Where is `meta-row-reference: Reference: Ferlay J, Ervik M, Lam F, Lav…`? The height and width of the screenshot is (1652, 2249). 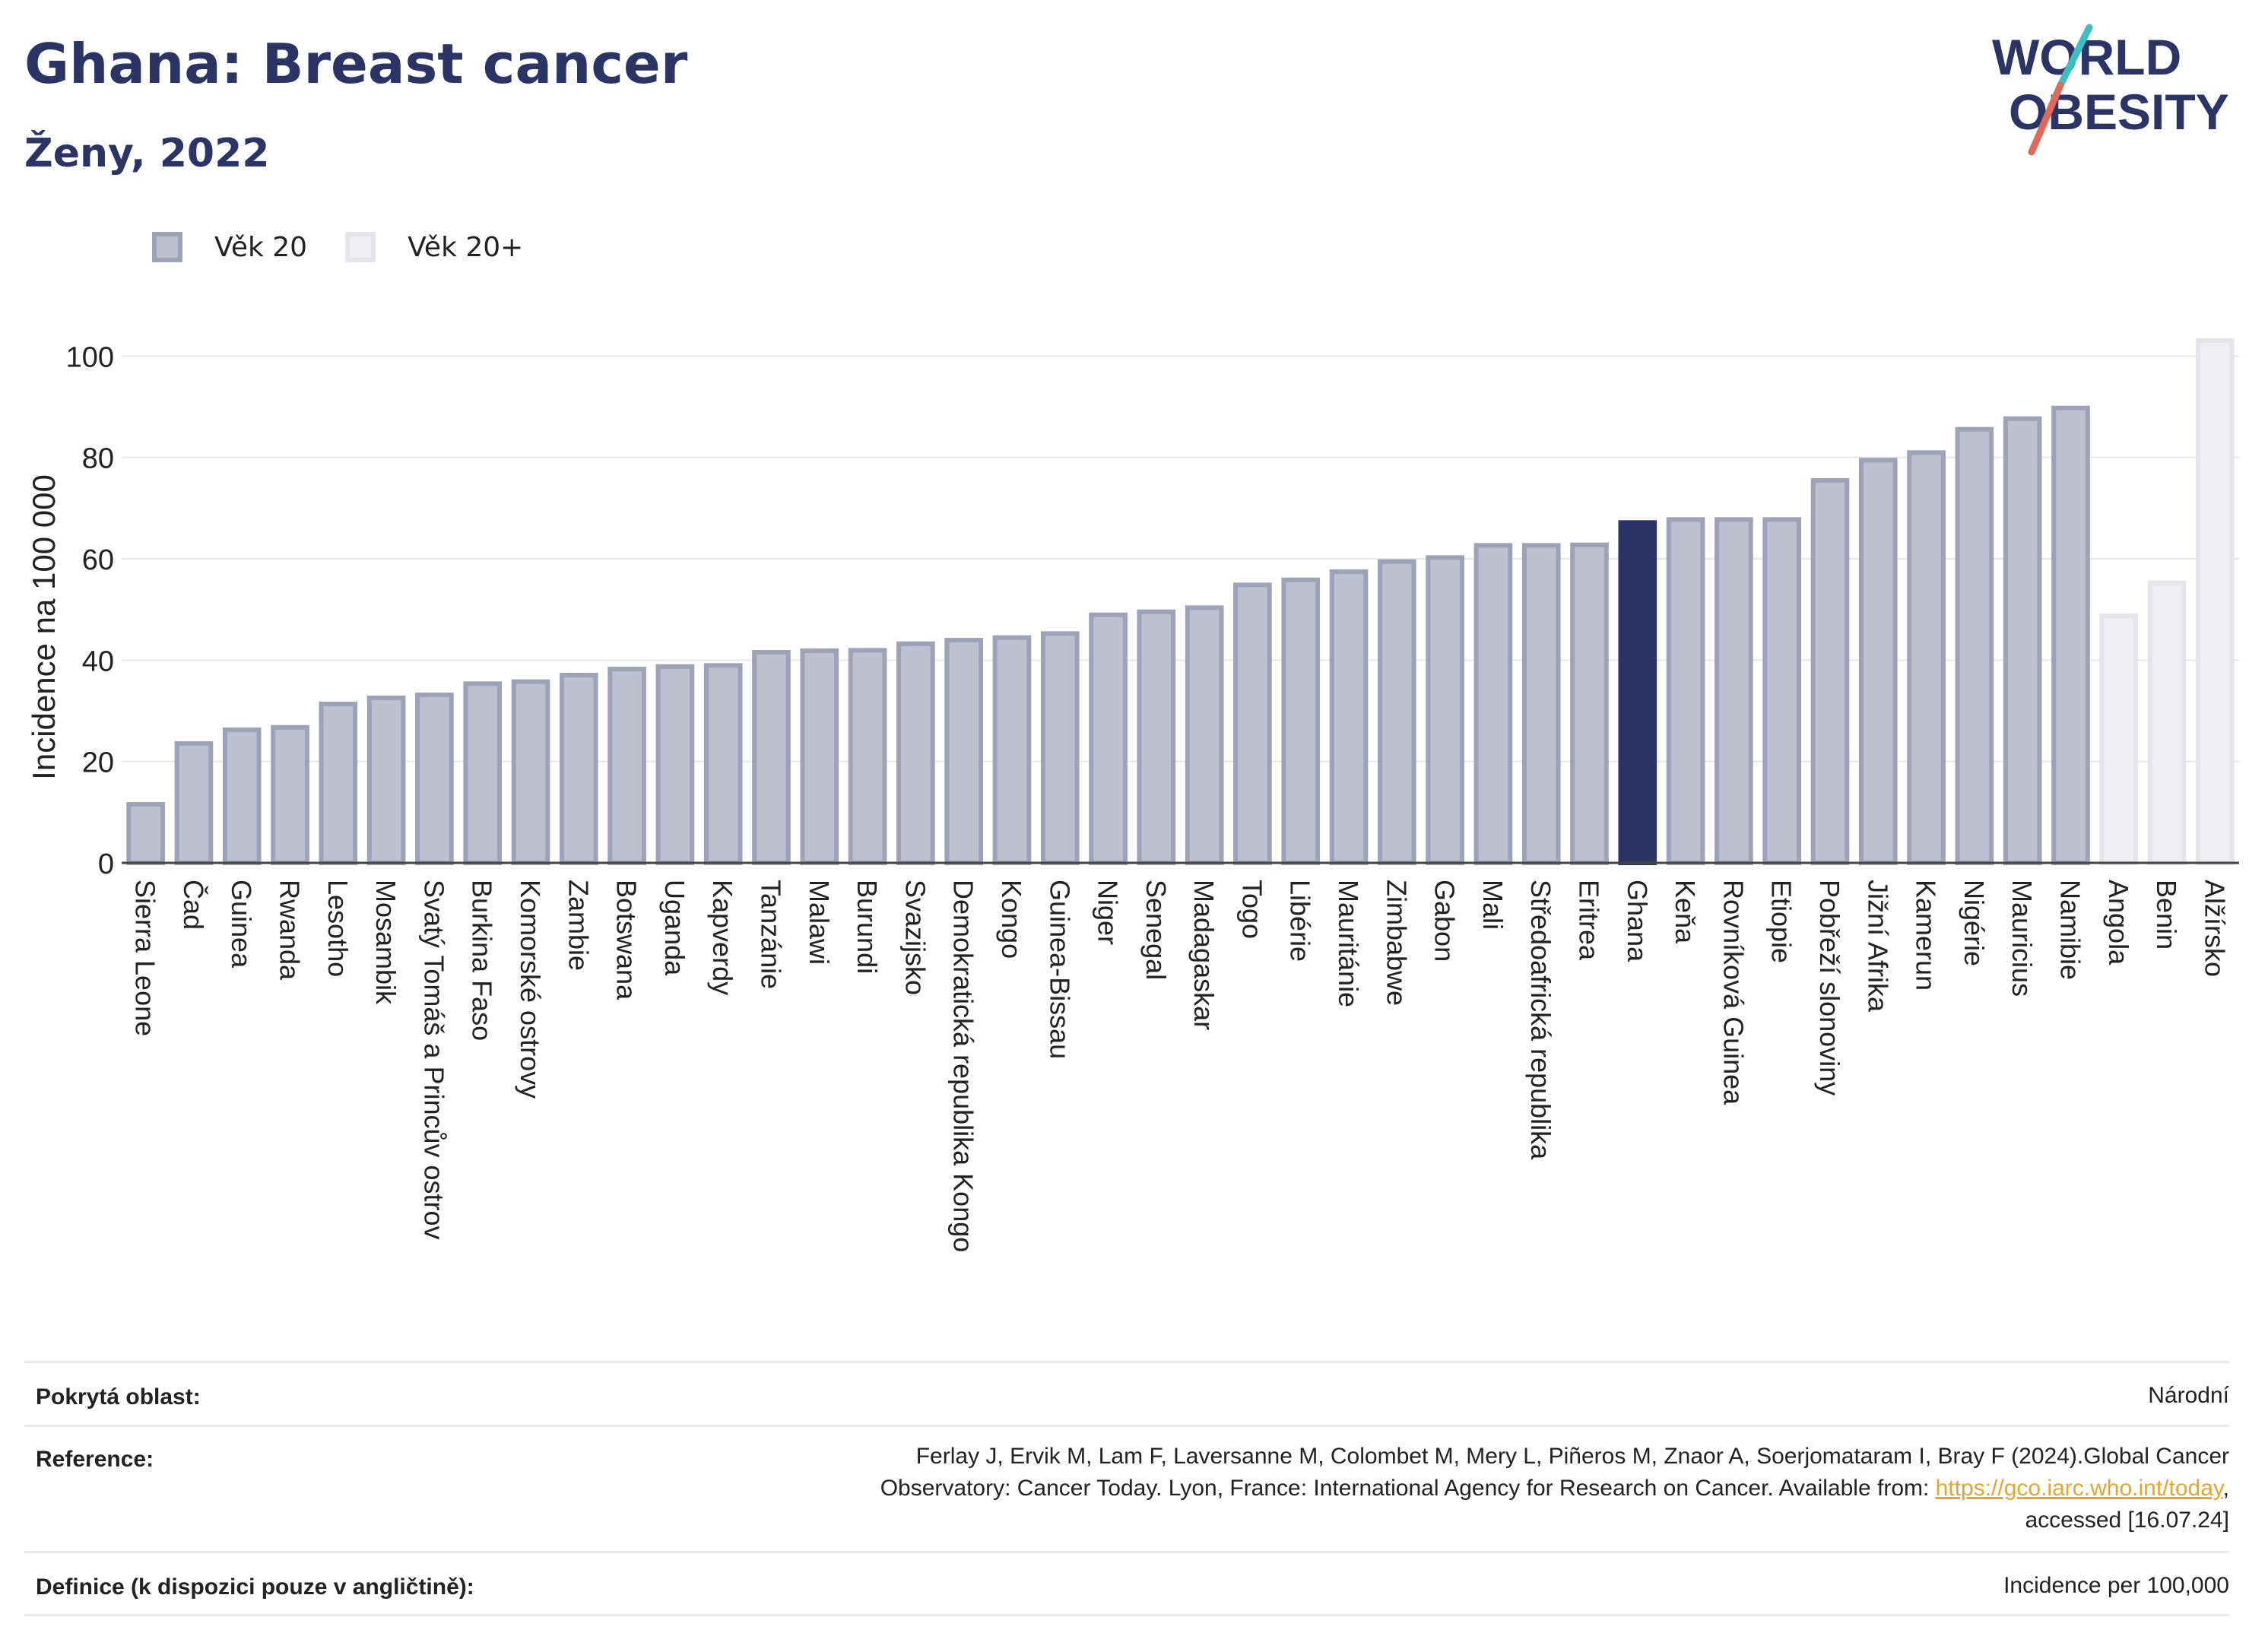
meta-row-reference: Reference: Ferlay J, Ervik M, Lam F, Lav… is located at coordinates (1126, 1487).